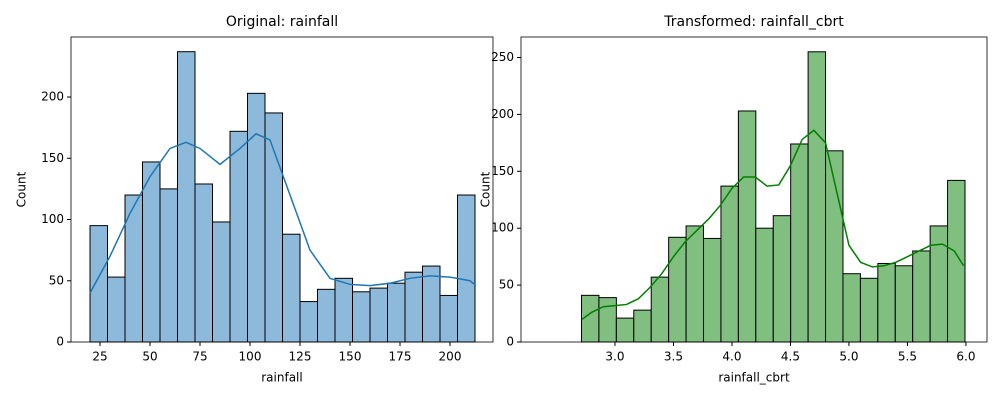 This screenshot has height=400, width=1000. What do you see at coordinates (614, 357) in the screenshot?
I see `x-tick-label: 3.0` at bounding box center [614, 357].